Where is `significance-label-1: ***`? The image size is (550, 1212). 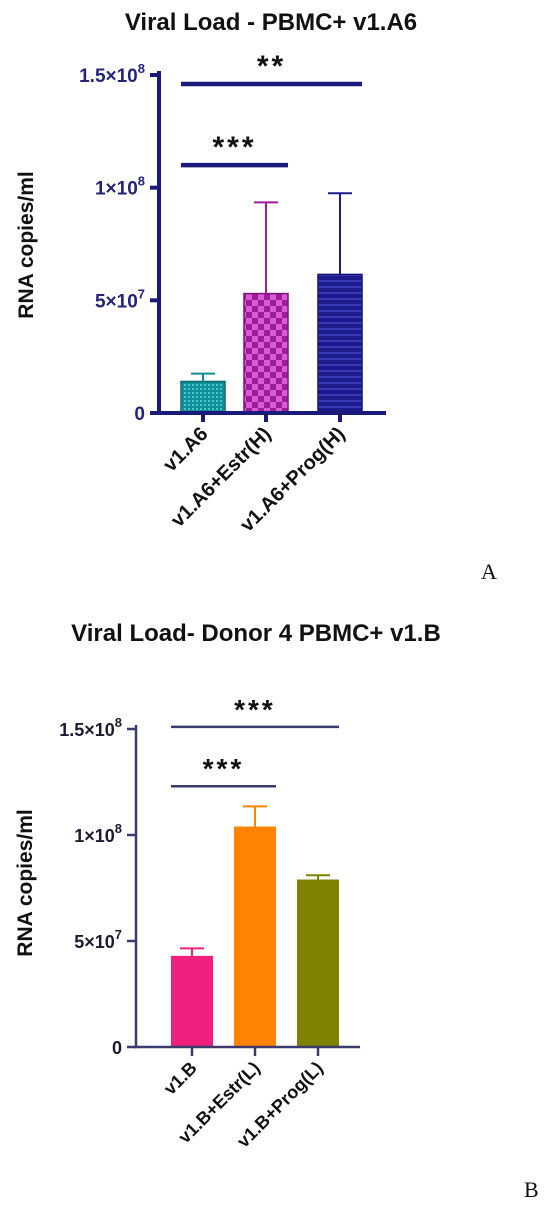 significance-label-1: *** is located at coordinates (255, 709).